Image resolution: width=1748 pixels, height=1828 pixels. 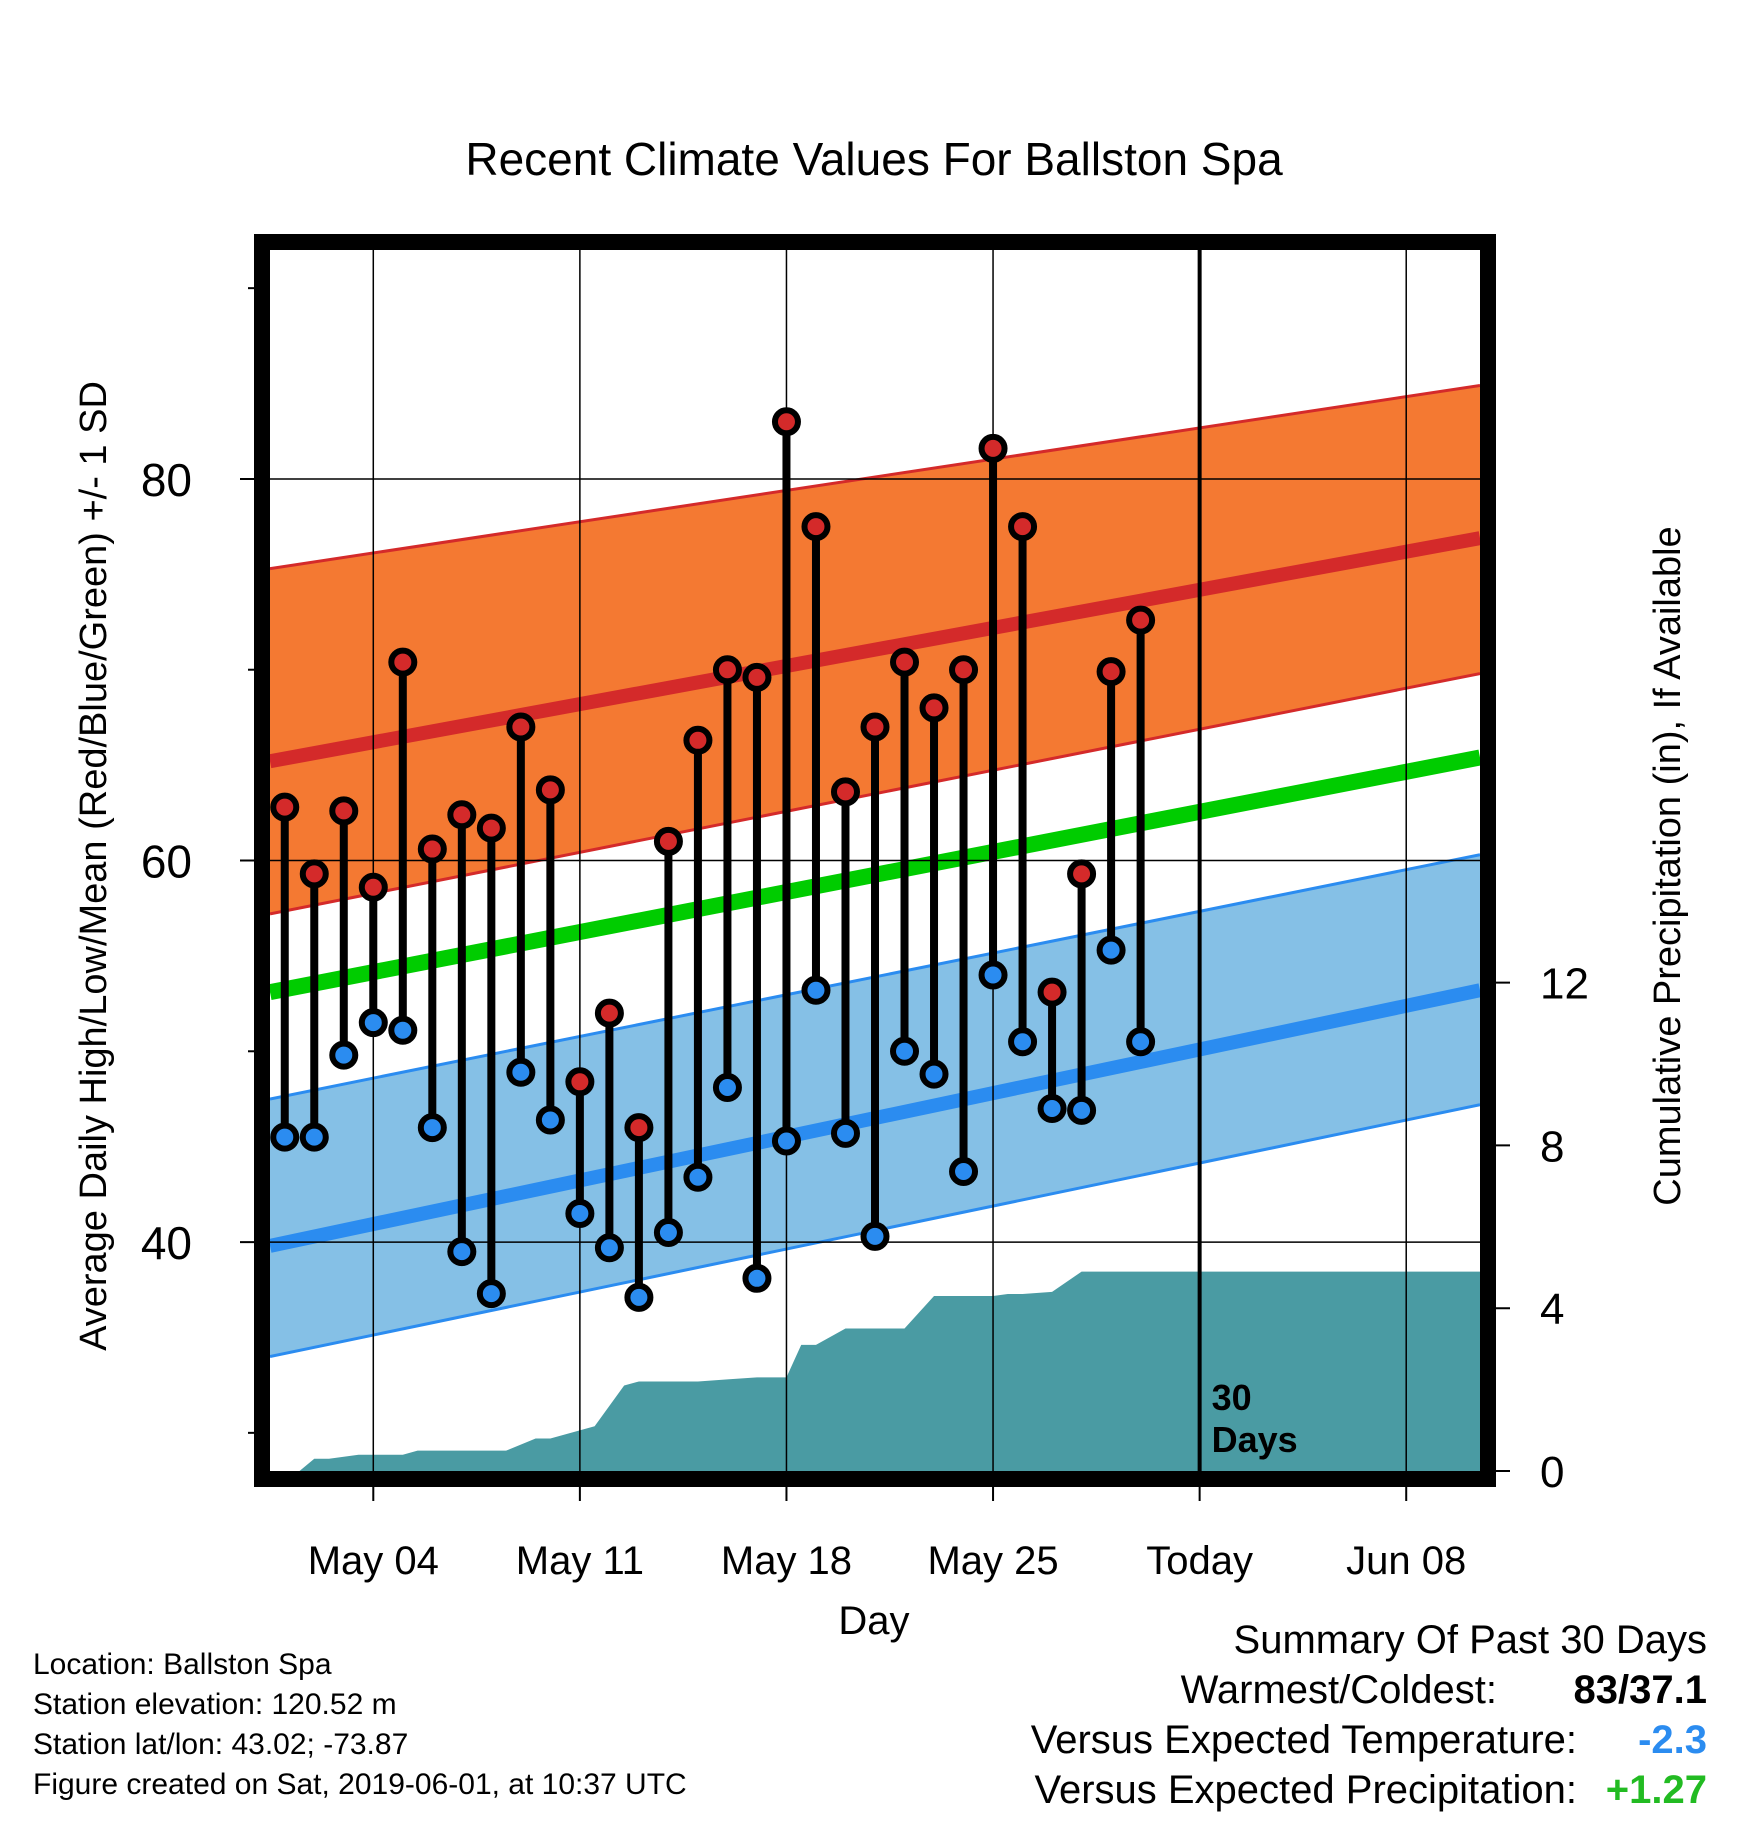 What do you see at coordinates (166, 480) in the screenshot?
I see `y-tick-label: 80` at bounding box center [166, 480].